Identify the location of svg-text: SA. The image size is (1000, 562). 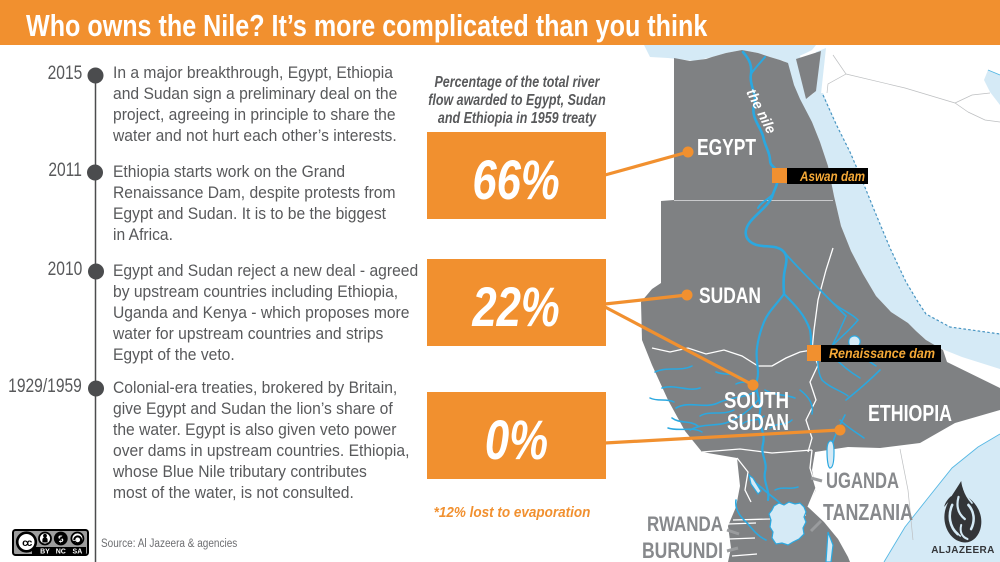
(78, 552).